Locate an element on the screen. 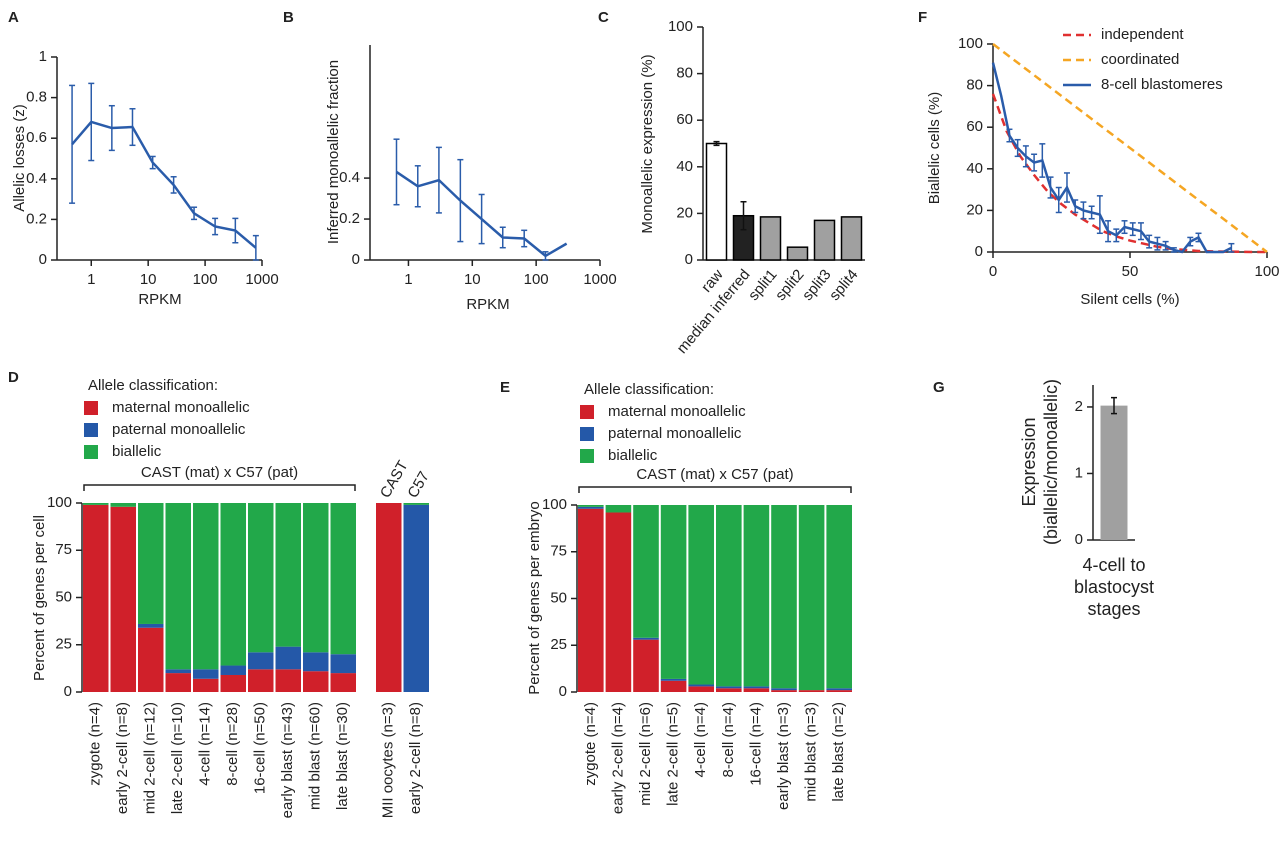 The width and height of the screenshot is (1280, 855). x-tick-label: MII oocytes (n=3) is located at coordinates (388, 760).